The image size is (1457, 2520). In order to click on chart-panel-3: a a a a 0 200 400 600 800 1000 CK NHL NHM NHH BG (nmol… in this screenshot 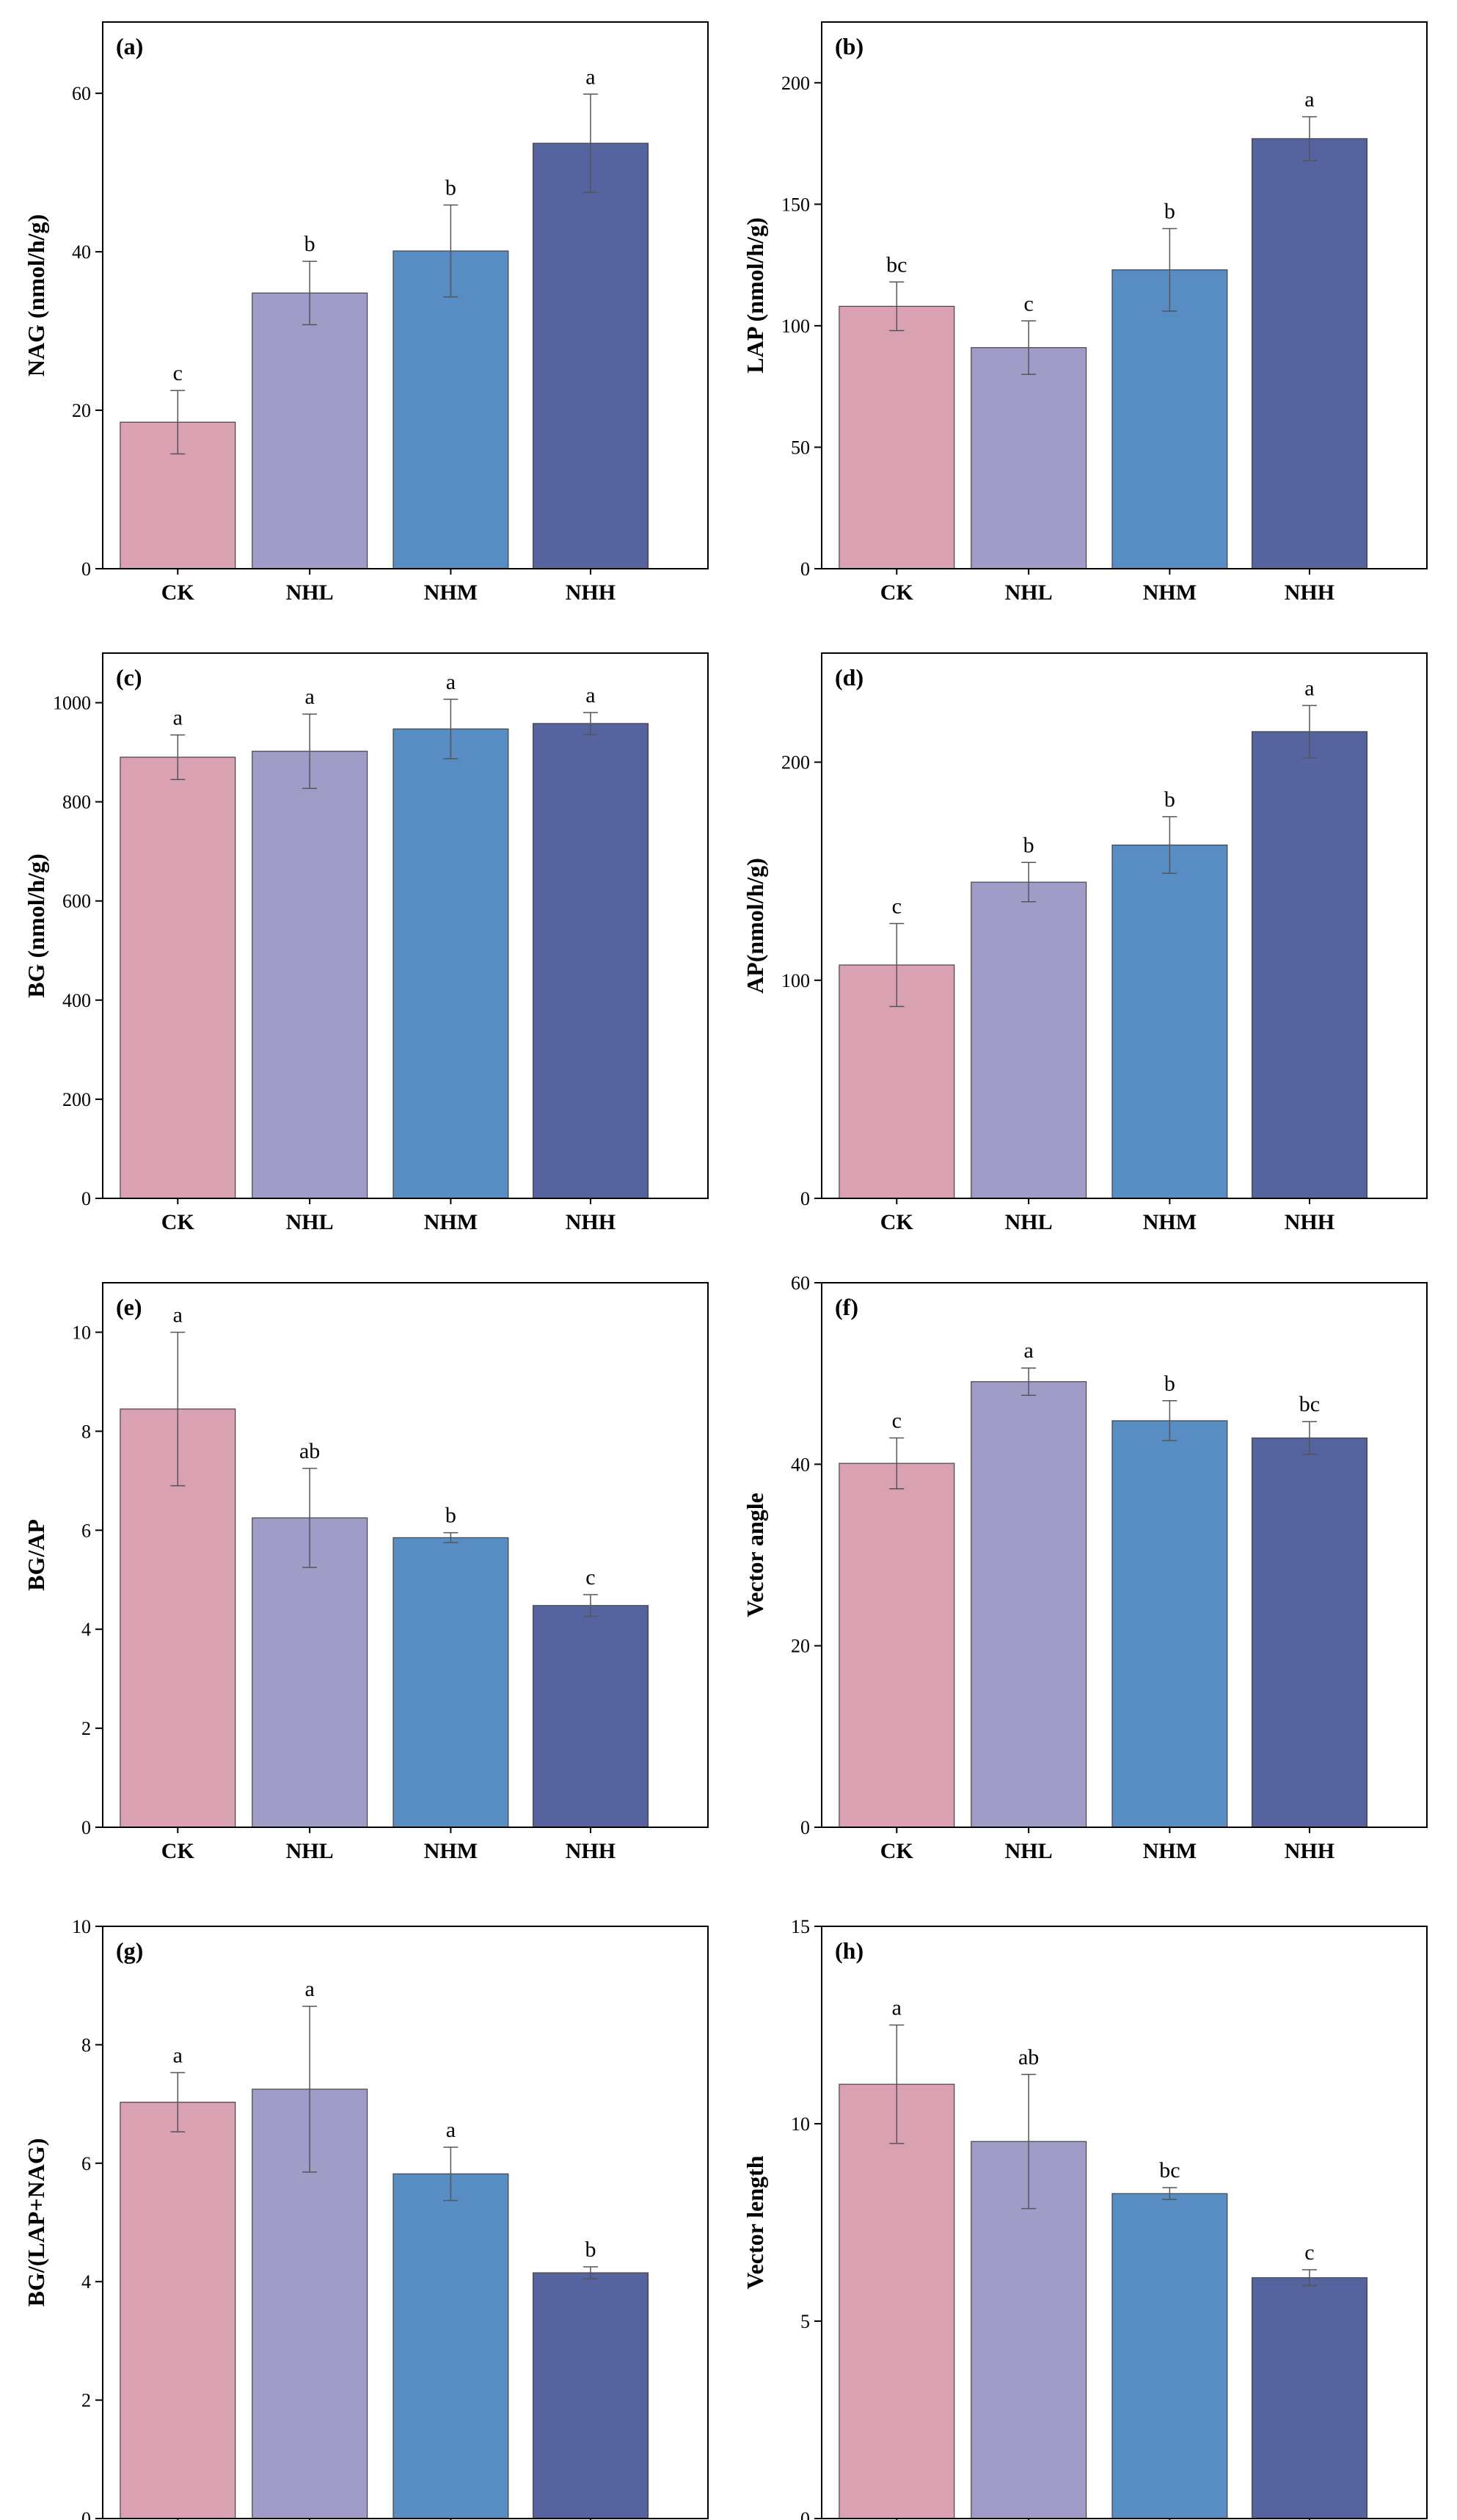, I will do `click(366, 943)`.